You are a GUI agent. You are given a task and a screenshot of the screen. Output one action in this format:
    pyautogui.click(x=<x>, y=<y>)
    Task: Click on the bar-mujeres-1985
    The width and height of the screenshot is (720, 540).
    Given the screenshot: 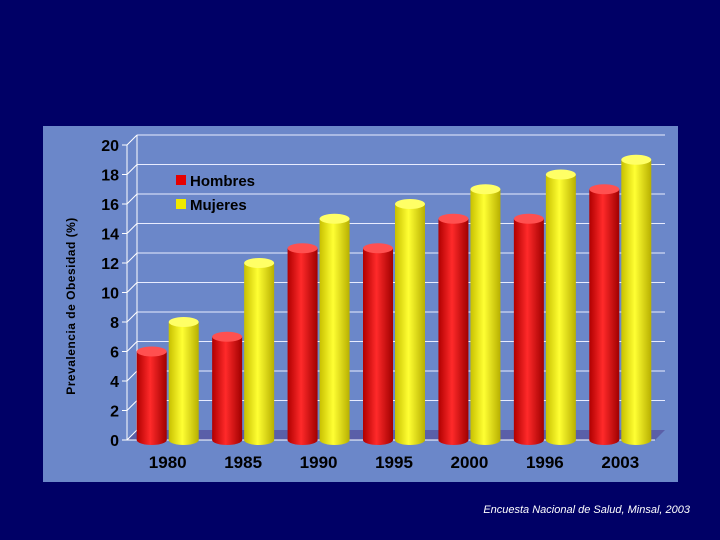 What is the action you would take?
    pyautogui.click(x=259, y=351)
    